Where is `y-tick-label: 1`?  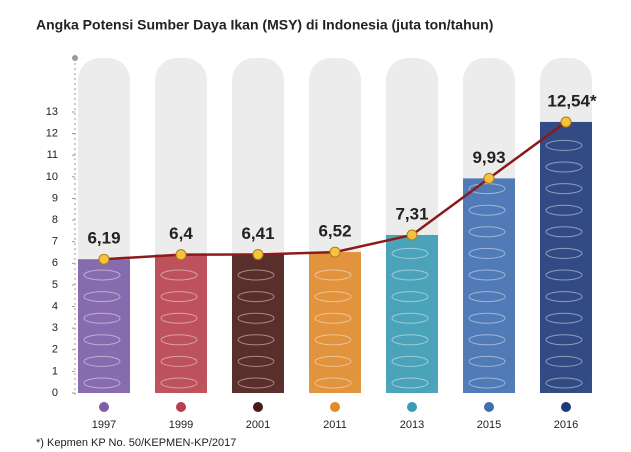 y-tick-label: 1 is located at coordinates (55, 371).